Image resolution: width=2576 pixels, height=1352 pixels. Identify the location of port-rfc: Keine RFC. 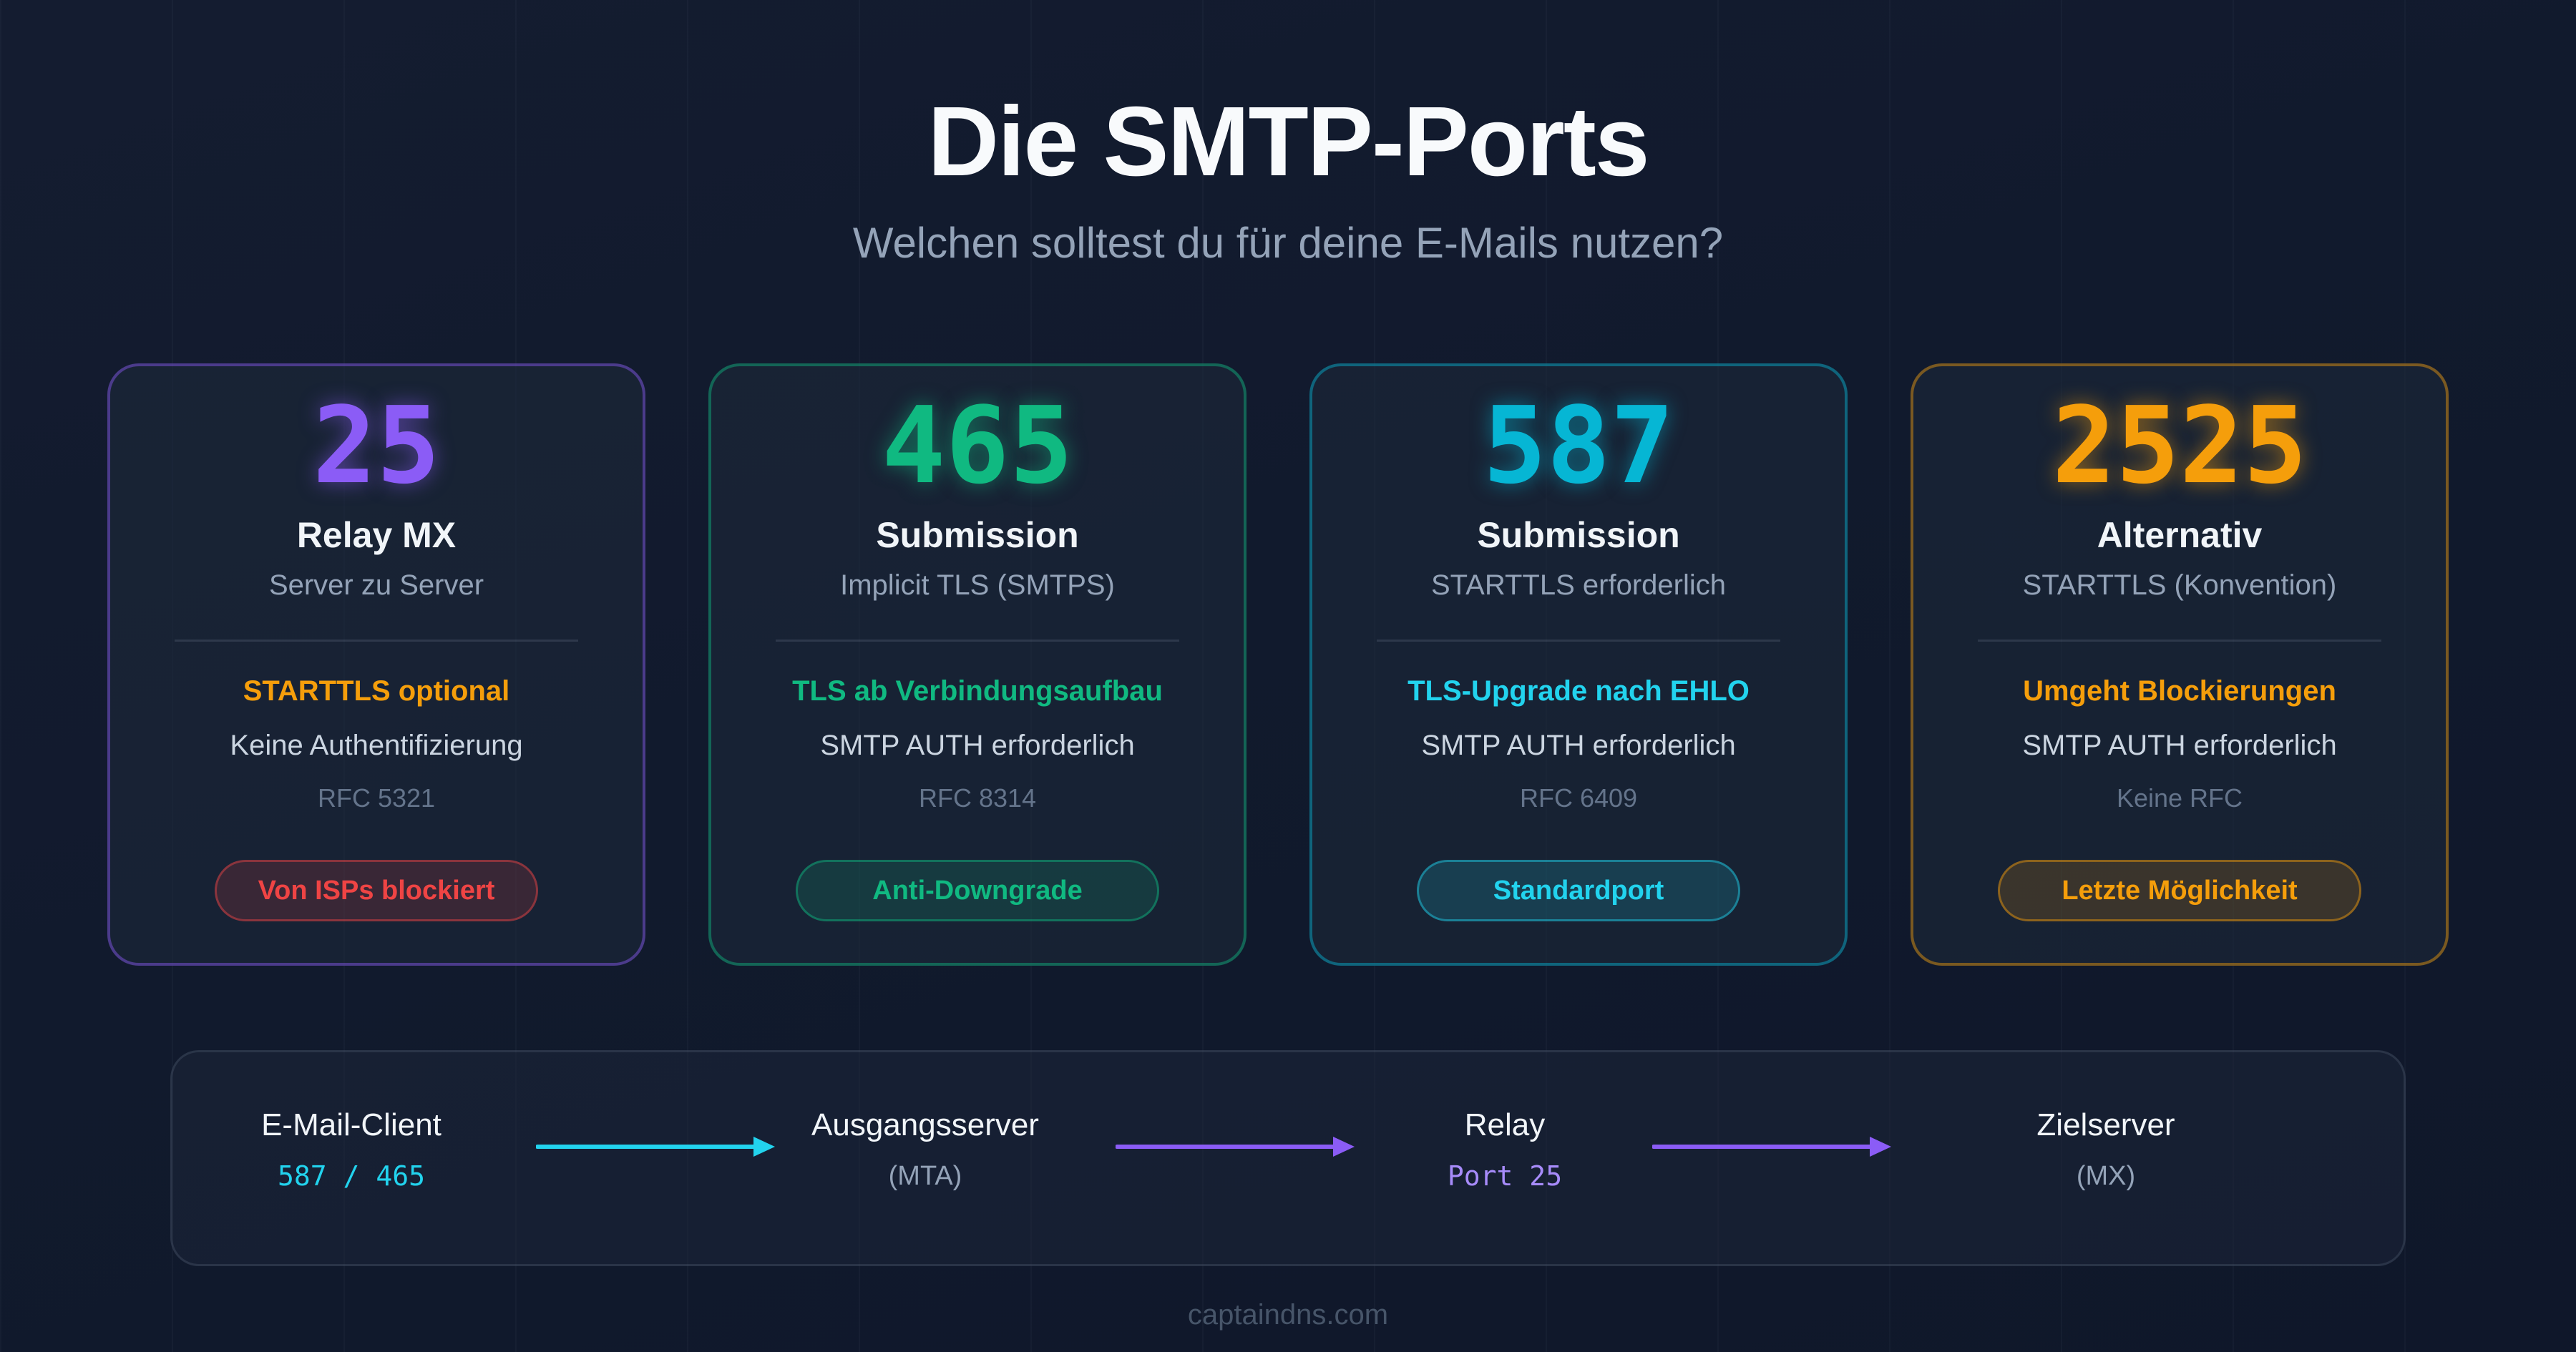
(2179, 798).